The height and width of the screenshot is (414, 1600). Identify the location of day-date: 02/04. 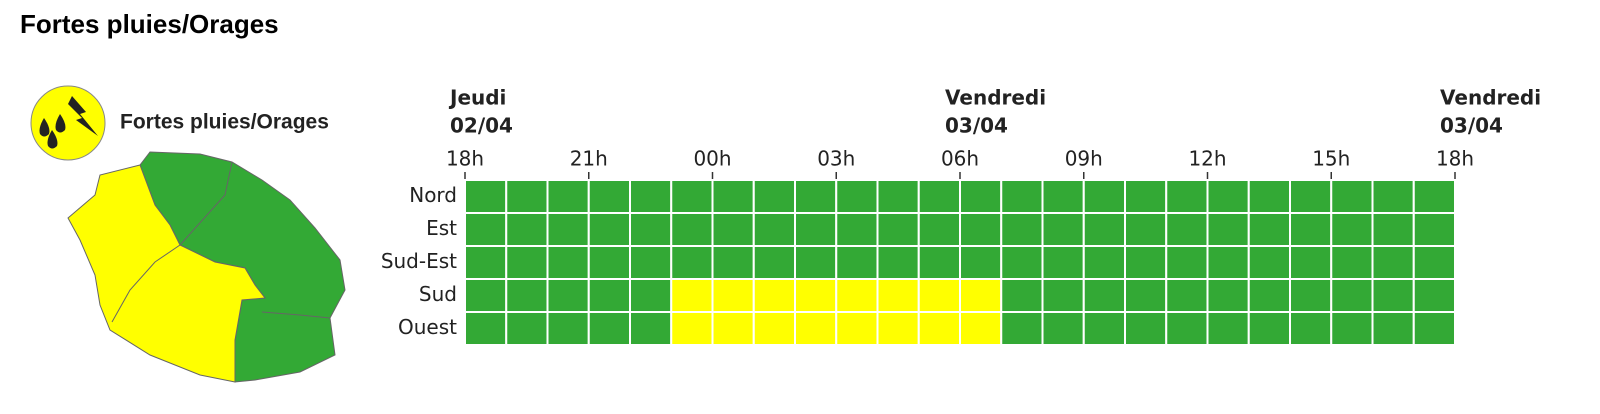
(481, 126).